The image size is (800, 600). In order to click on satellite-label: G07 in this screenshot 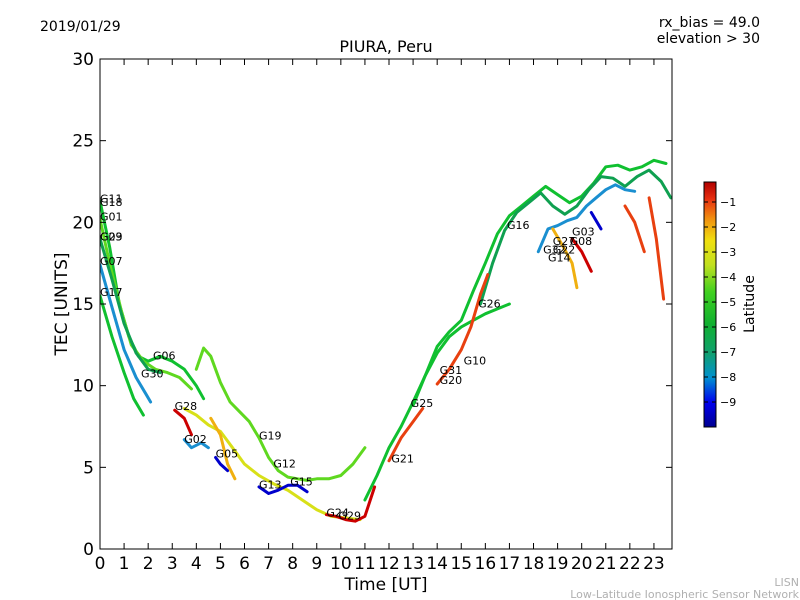, I will do `click(111, 261)`.